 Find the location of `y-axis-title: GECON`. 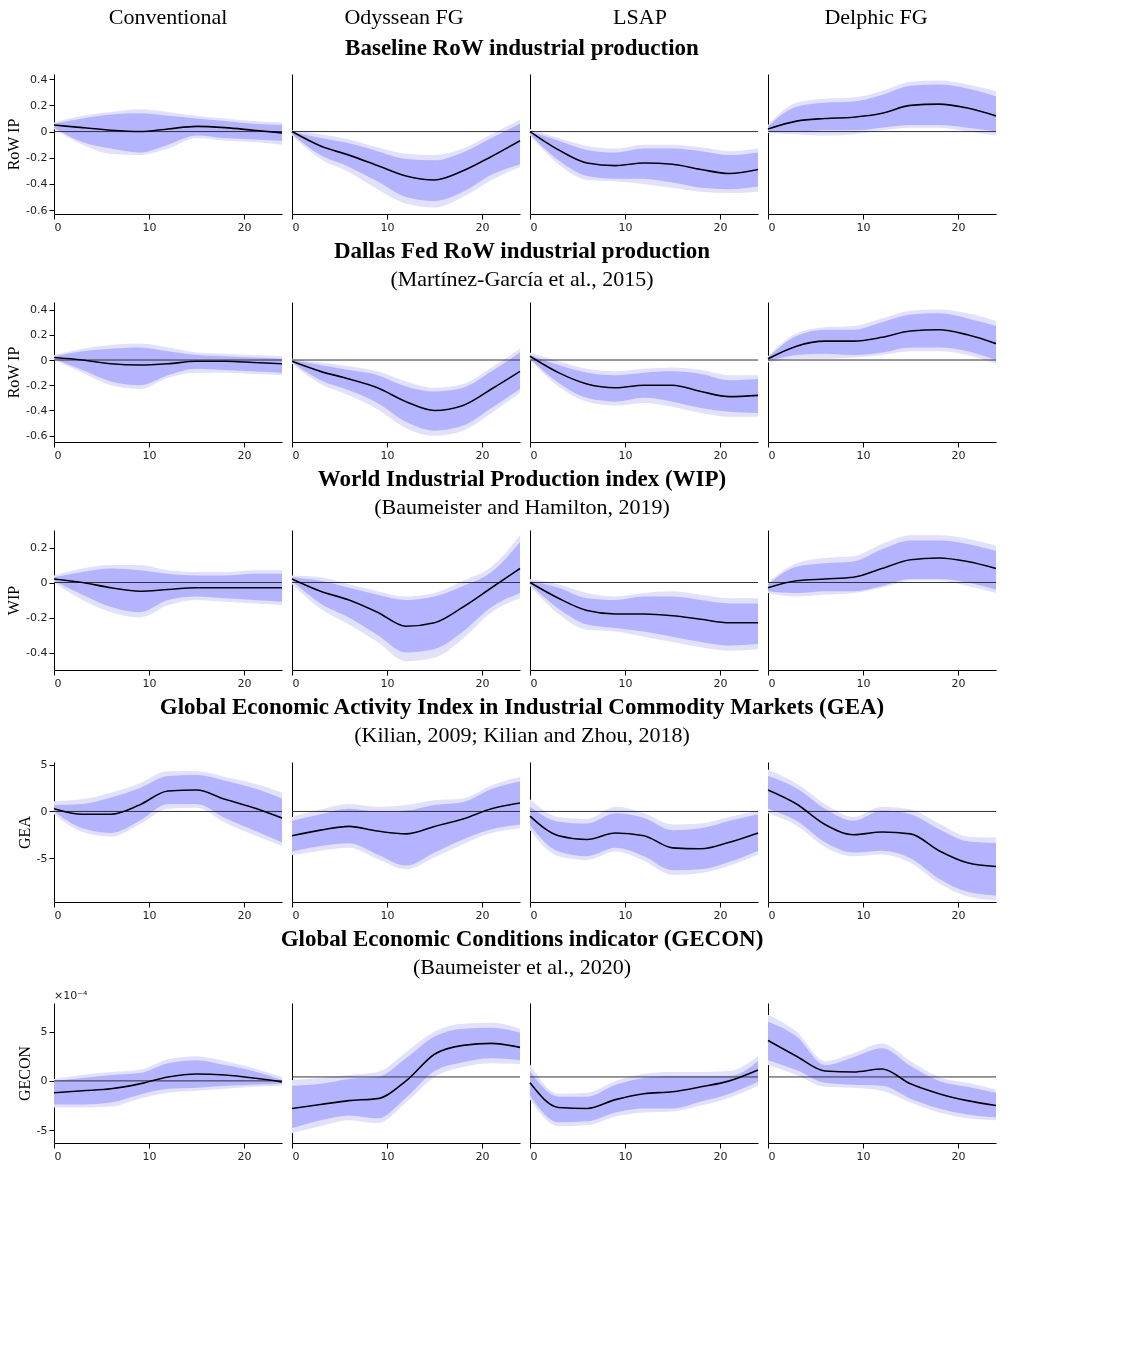

y-axis-title: GECON is located at coordinates (24, 1073).